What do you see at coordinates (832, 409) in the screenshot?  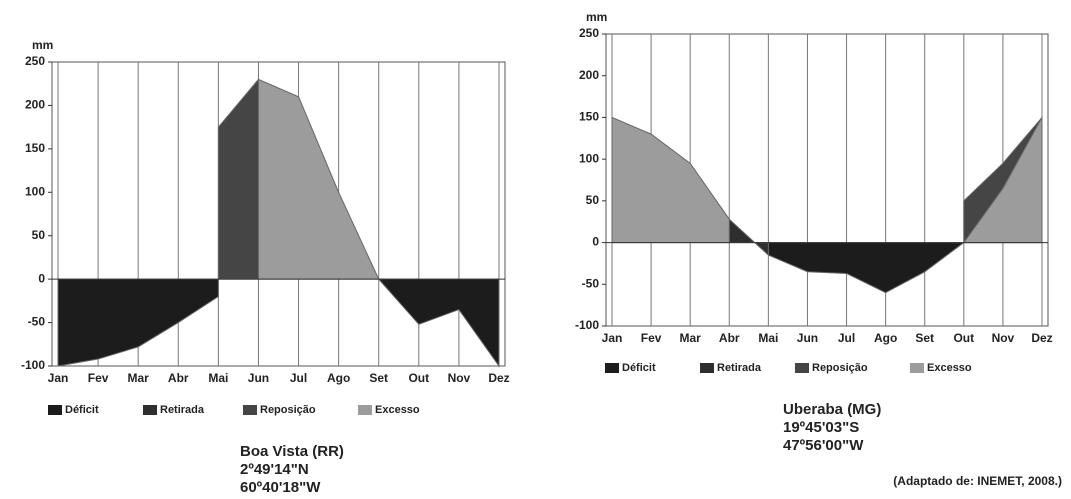 I see `station-title: Uberaba (MG)` at bounding box center [832, 409].